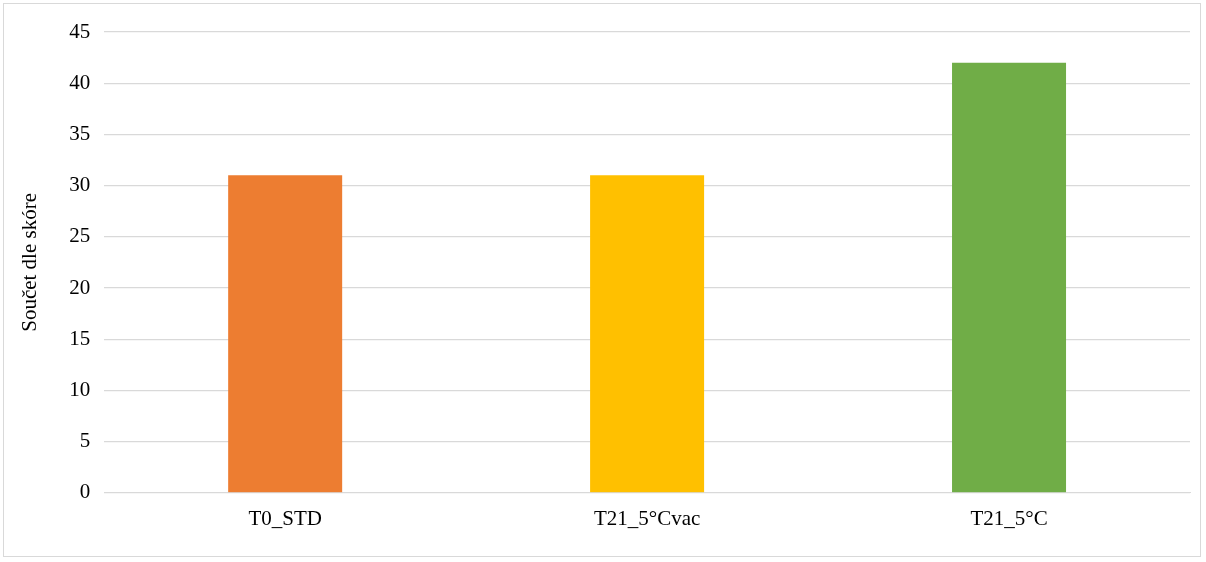 The width and height of the screenshot is (1206, 562). What do you see at coordinates (80, 184) in the screenshot?
I see `y-tick-label: 30` at bounding box center [80, 184].